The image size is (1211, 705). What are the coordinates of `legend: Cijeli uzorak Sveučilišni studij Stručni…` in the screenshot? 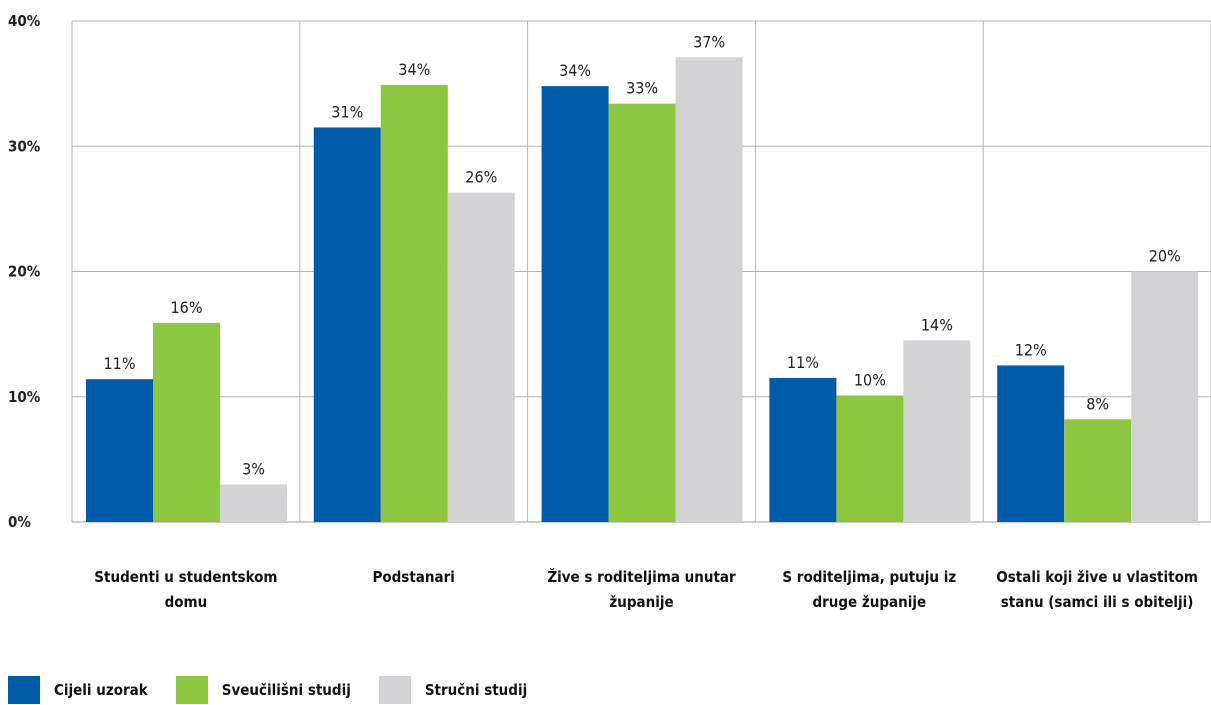 It's located at (281, 690).